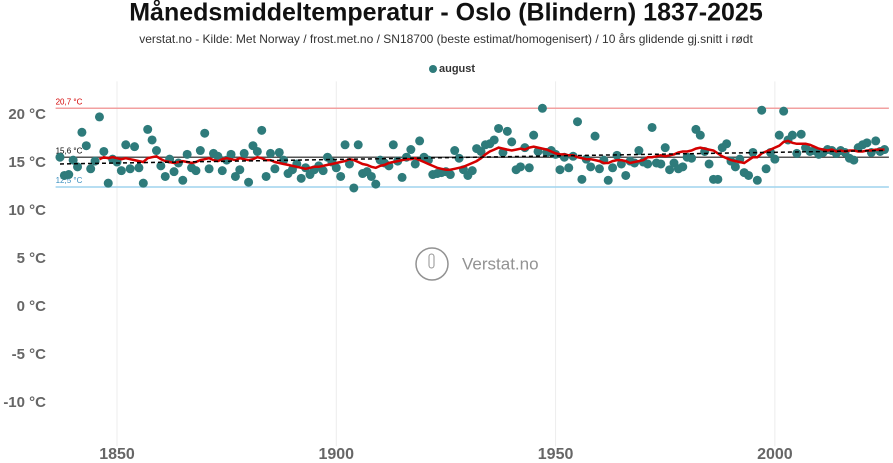 The image size is (893, 463). I want to click on legend-marker, so click(433, 69).